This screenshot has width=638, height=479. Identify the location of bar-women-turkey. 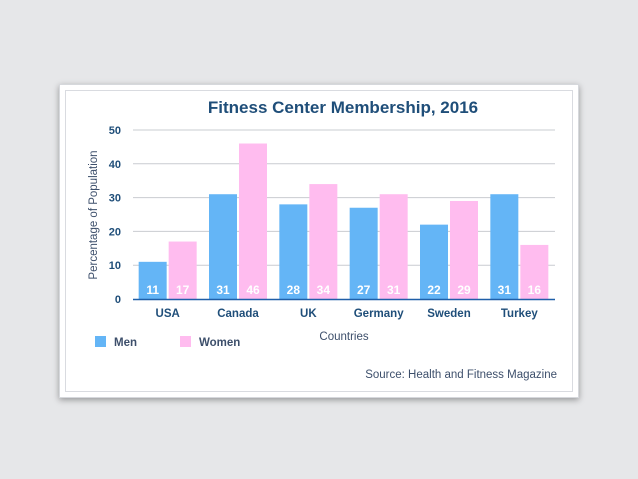
(534, 271).